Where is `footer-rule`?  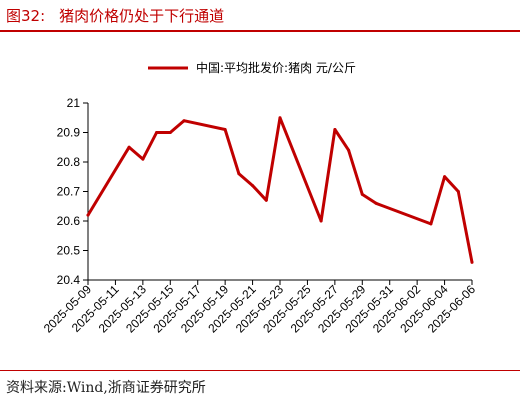
footer-rule is located at coordinates (260, 370).